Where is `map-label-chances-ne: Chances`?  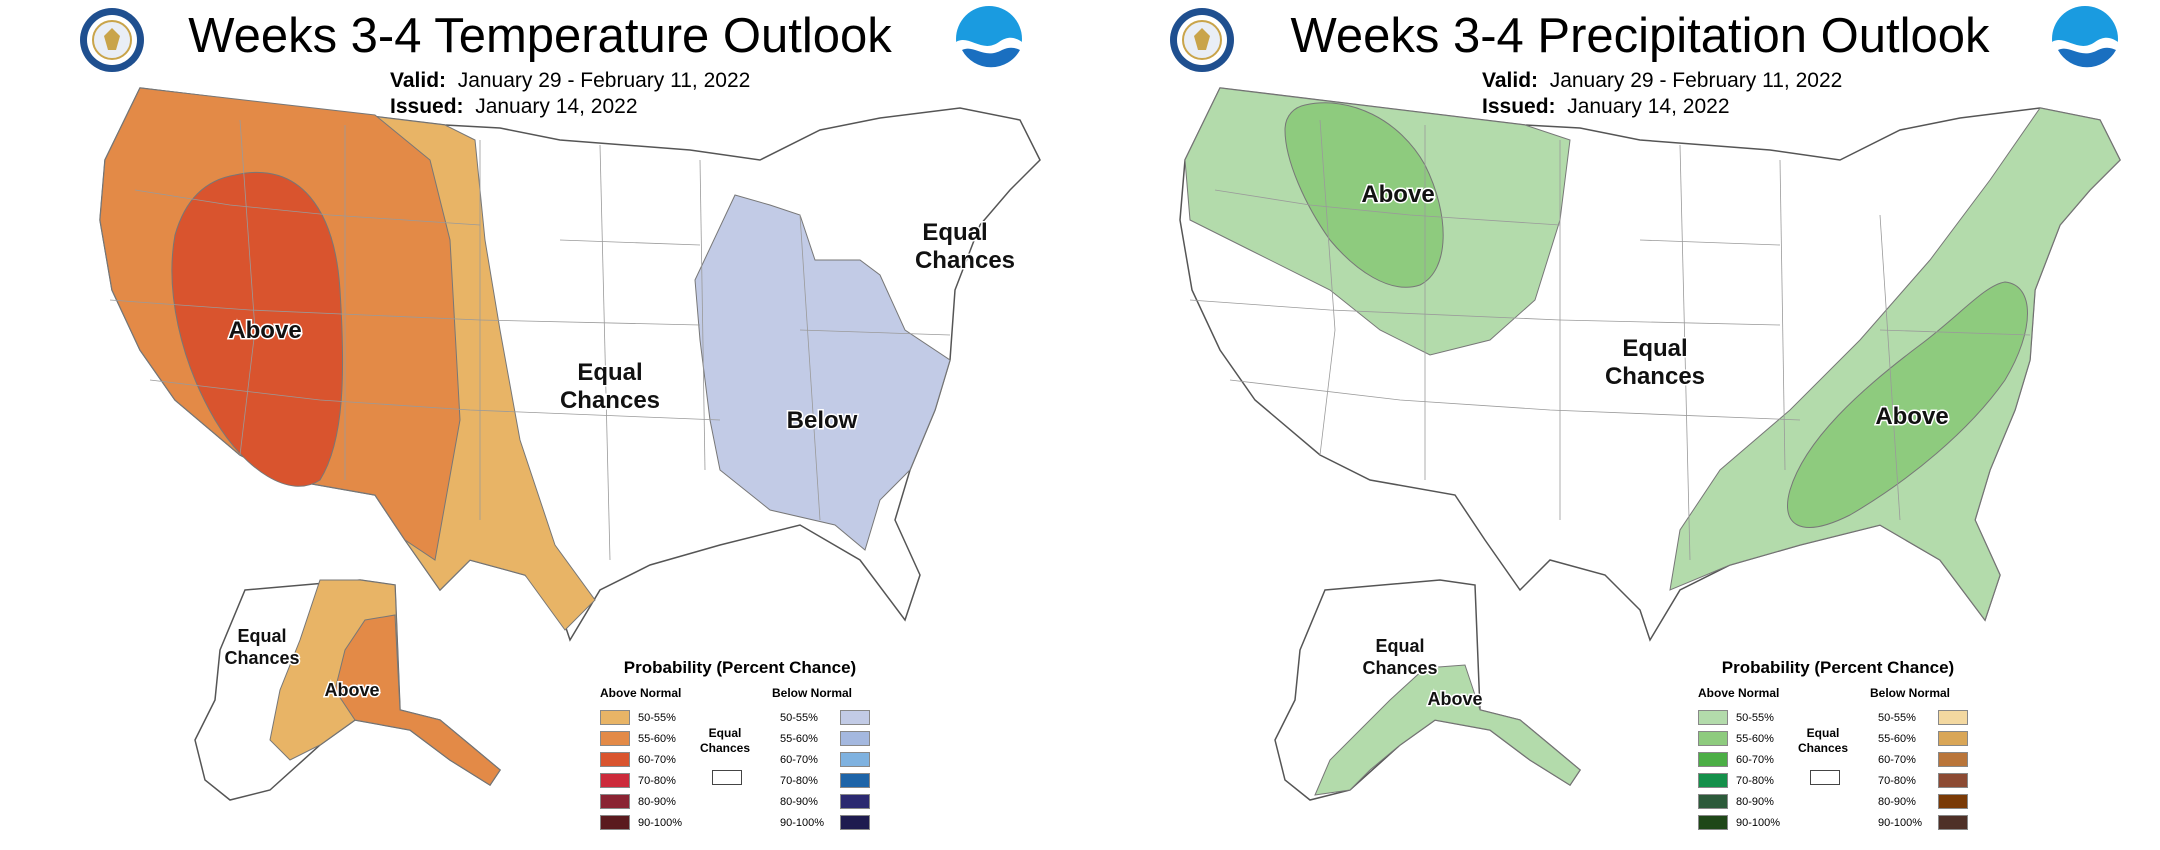 map-label-chances-ne: Chances is located at coordinates (965, 260).